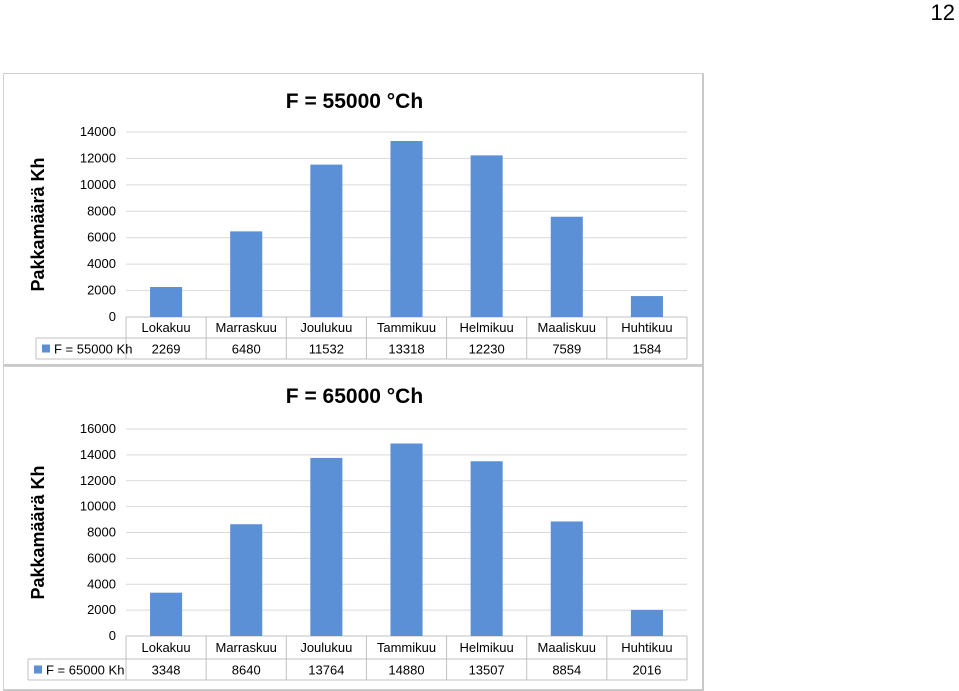  What do you see at coordinates (166, 670) in the screenshot?
I see `table-value-cell: 3348` at bounding box center [166, 670].